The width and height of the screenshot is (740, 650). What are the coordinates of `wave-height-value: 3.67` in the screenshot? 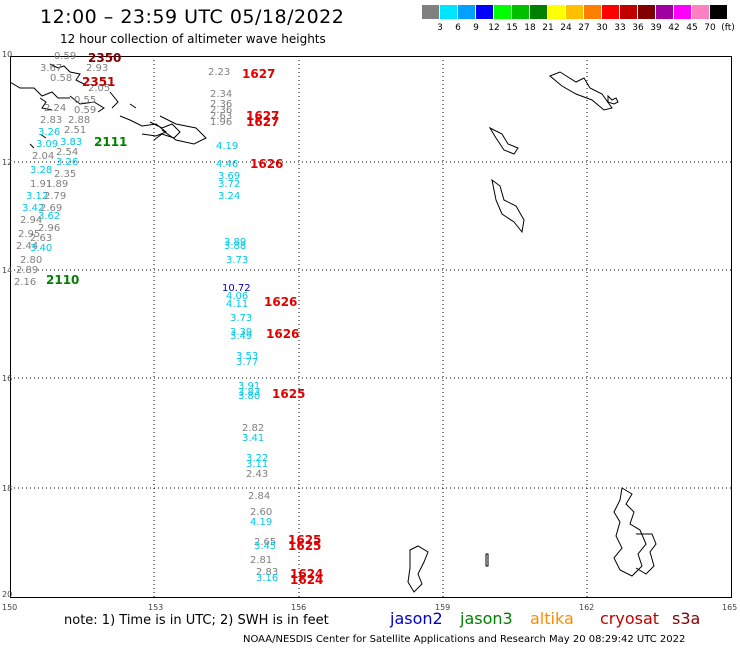 It's located at (51, 68).